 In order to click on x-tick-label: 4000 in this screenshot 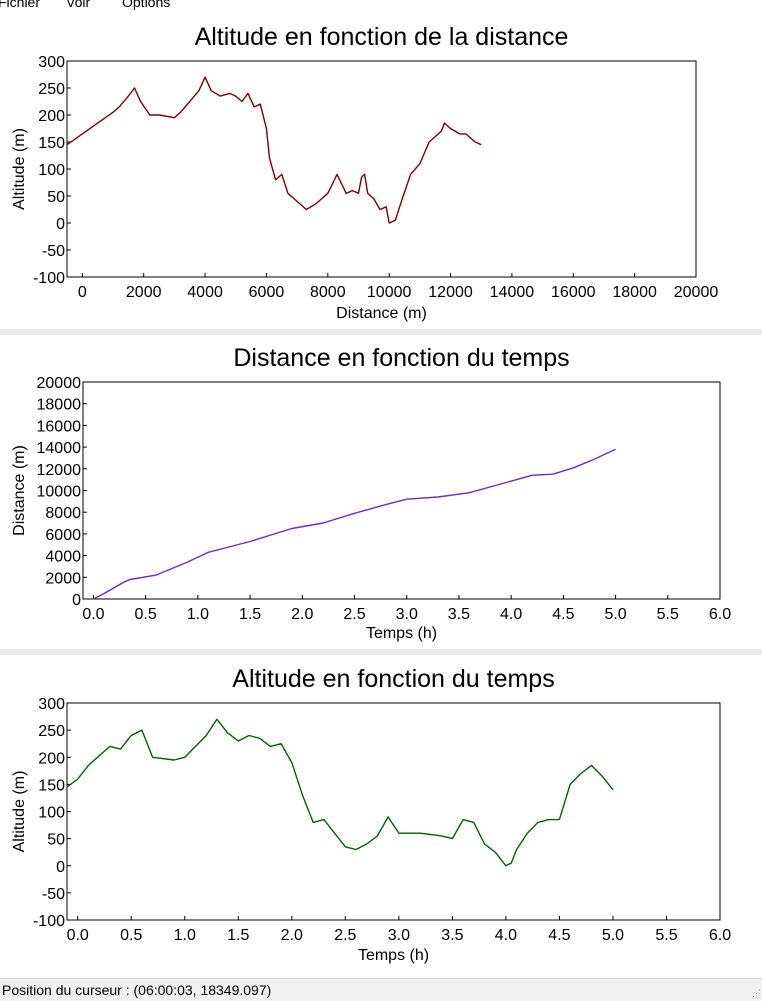, I will do `click(205, 292)`.